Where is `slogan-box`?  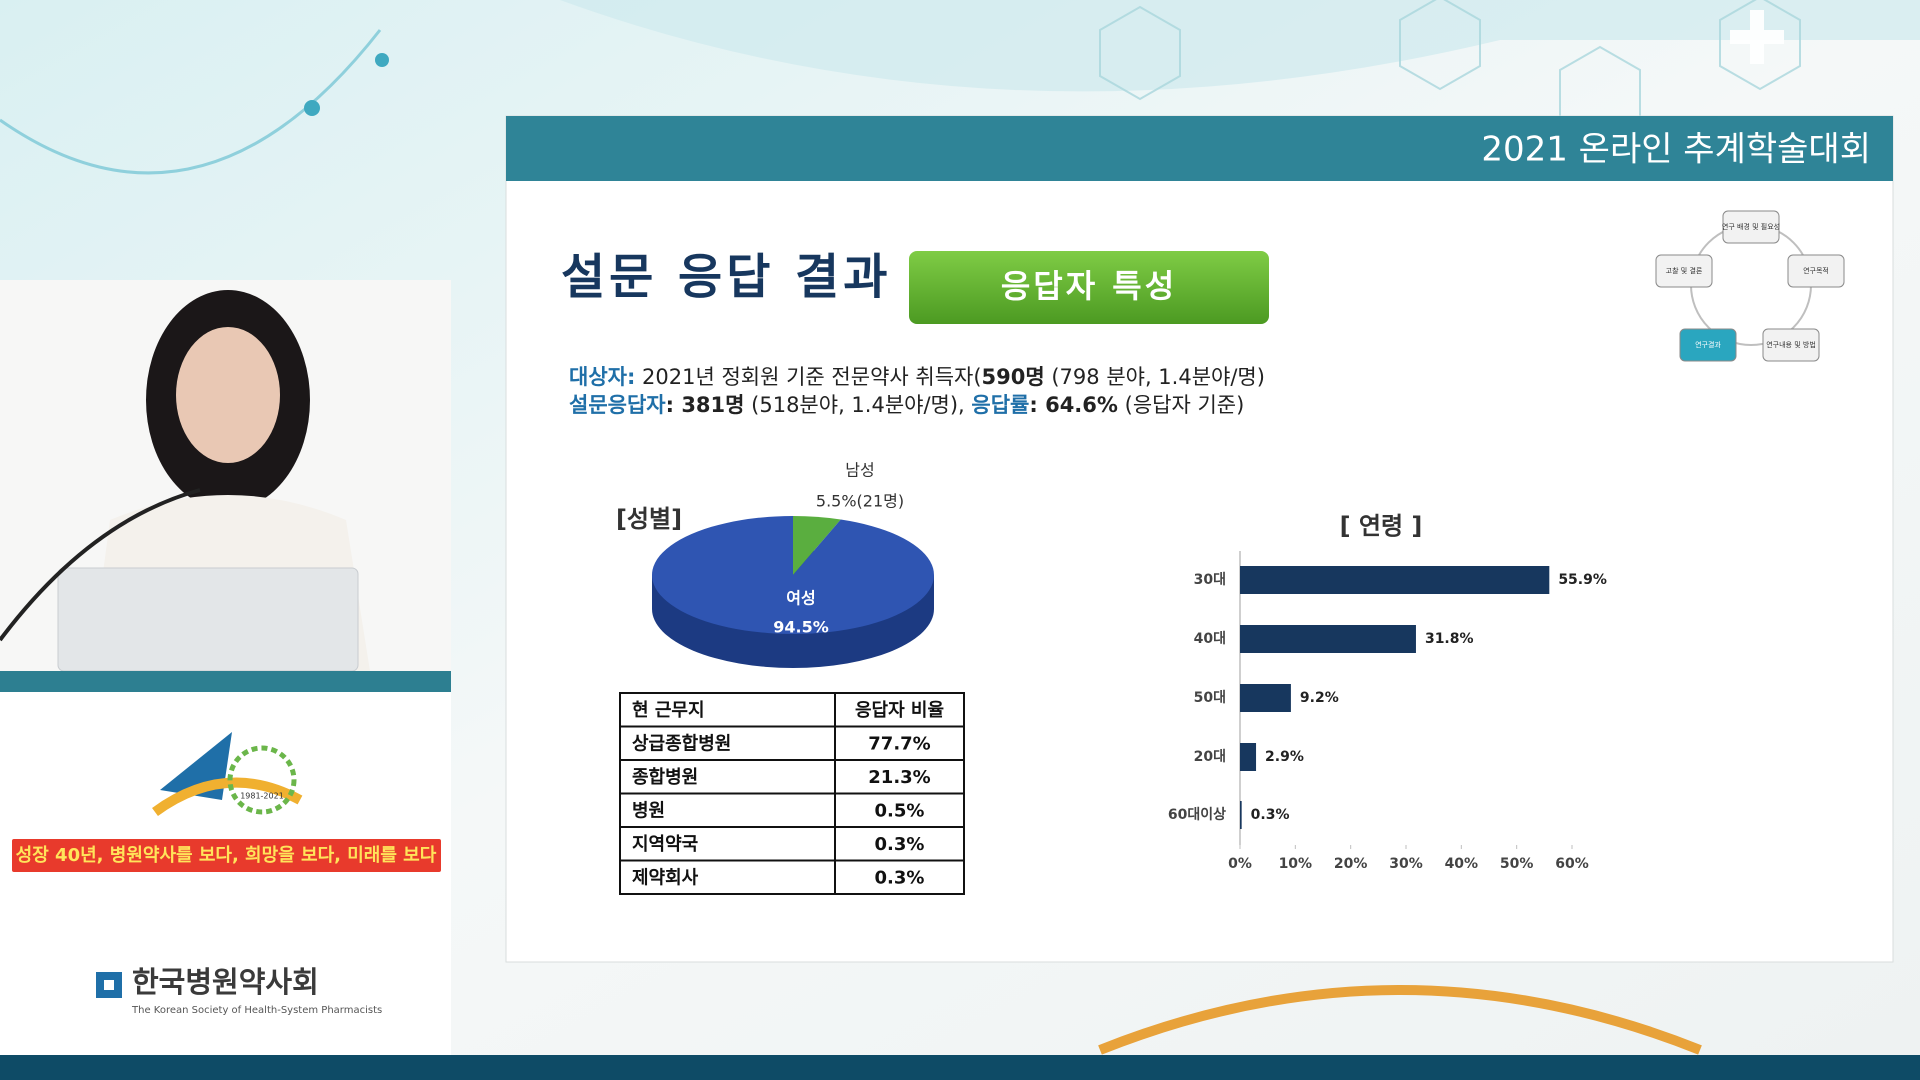
slogan-box is located at coordinates (226, 855).